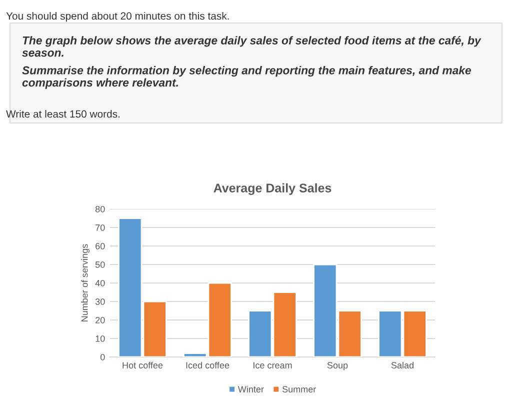 This screenshot has width=512, height=412. What do you see at coordinates (102, 357) in the screenshot?
I see `y-tick-label: 0` at bounding box center [102, 357].